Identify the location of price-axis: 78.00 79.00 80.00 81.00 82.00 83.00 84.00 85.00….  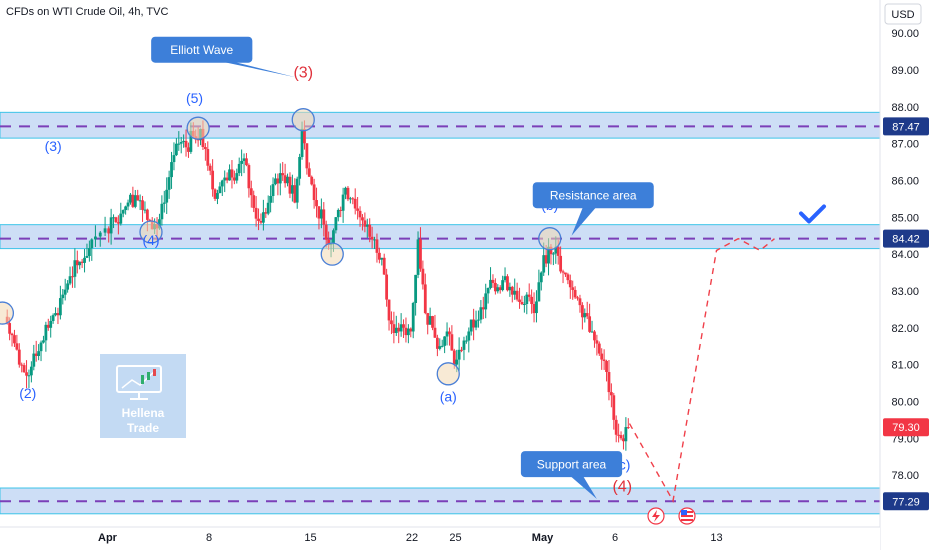
(905, 275).